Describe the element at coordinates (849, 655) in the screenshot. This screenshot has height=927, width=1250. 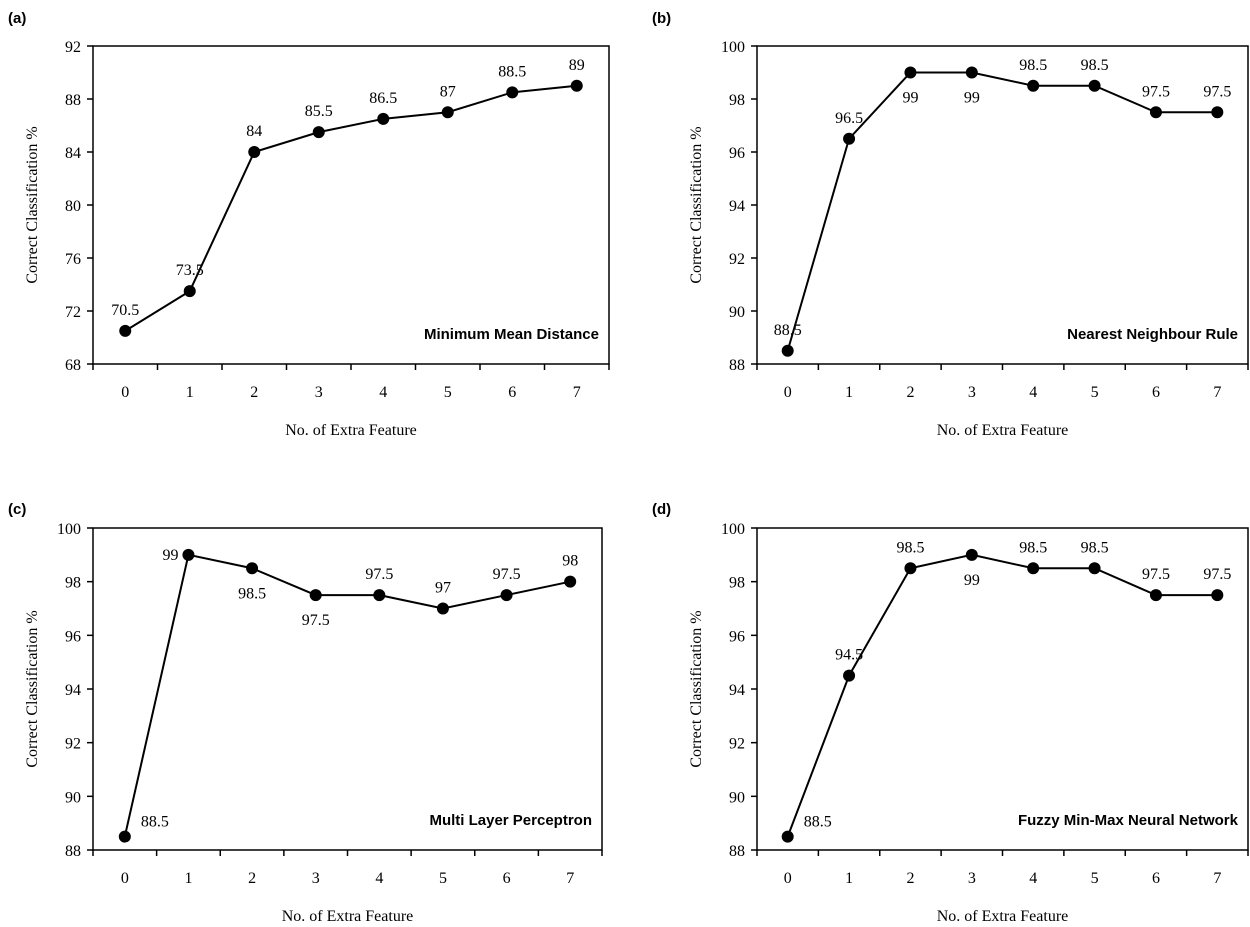
I see `data-label: 94.5` at that location.